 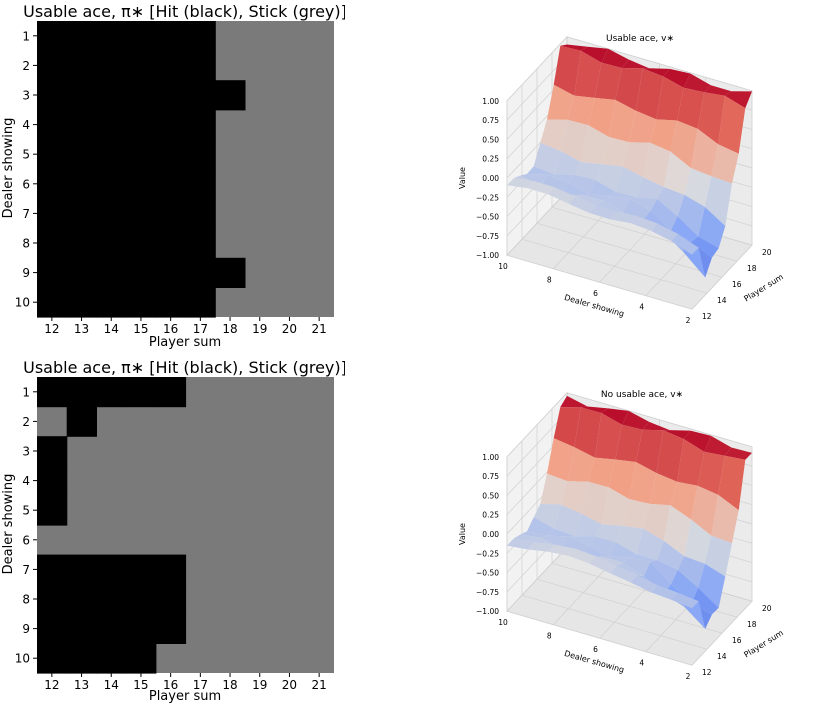 What do you see at coordinates (641, 663) in the screenshot?
I see `x-tick-label: 4` at bounding box center [641, 663].